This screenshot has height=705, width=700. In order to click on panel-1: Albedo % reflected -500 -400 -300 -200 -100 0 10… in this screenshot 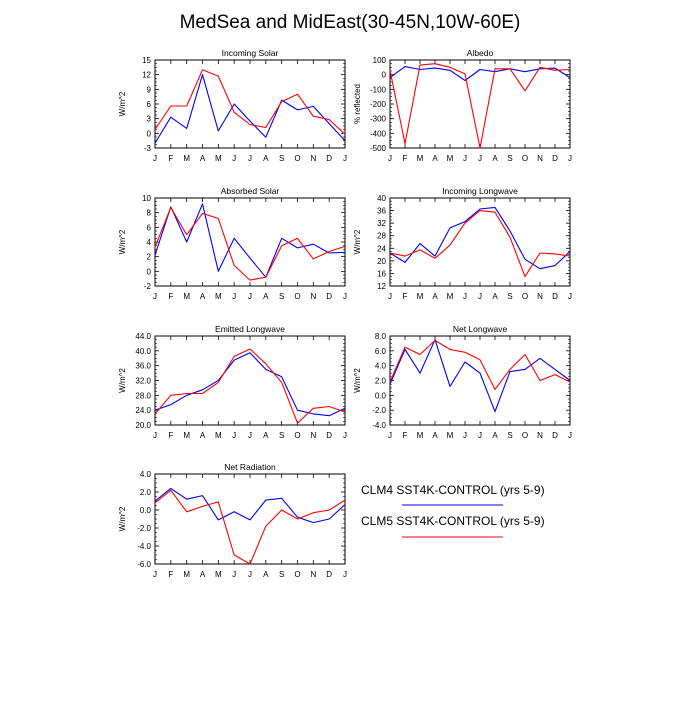, I will do `click(462, 105)`.